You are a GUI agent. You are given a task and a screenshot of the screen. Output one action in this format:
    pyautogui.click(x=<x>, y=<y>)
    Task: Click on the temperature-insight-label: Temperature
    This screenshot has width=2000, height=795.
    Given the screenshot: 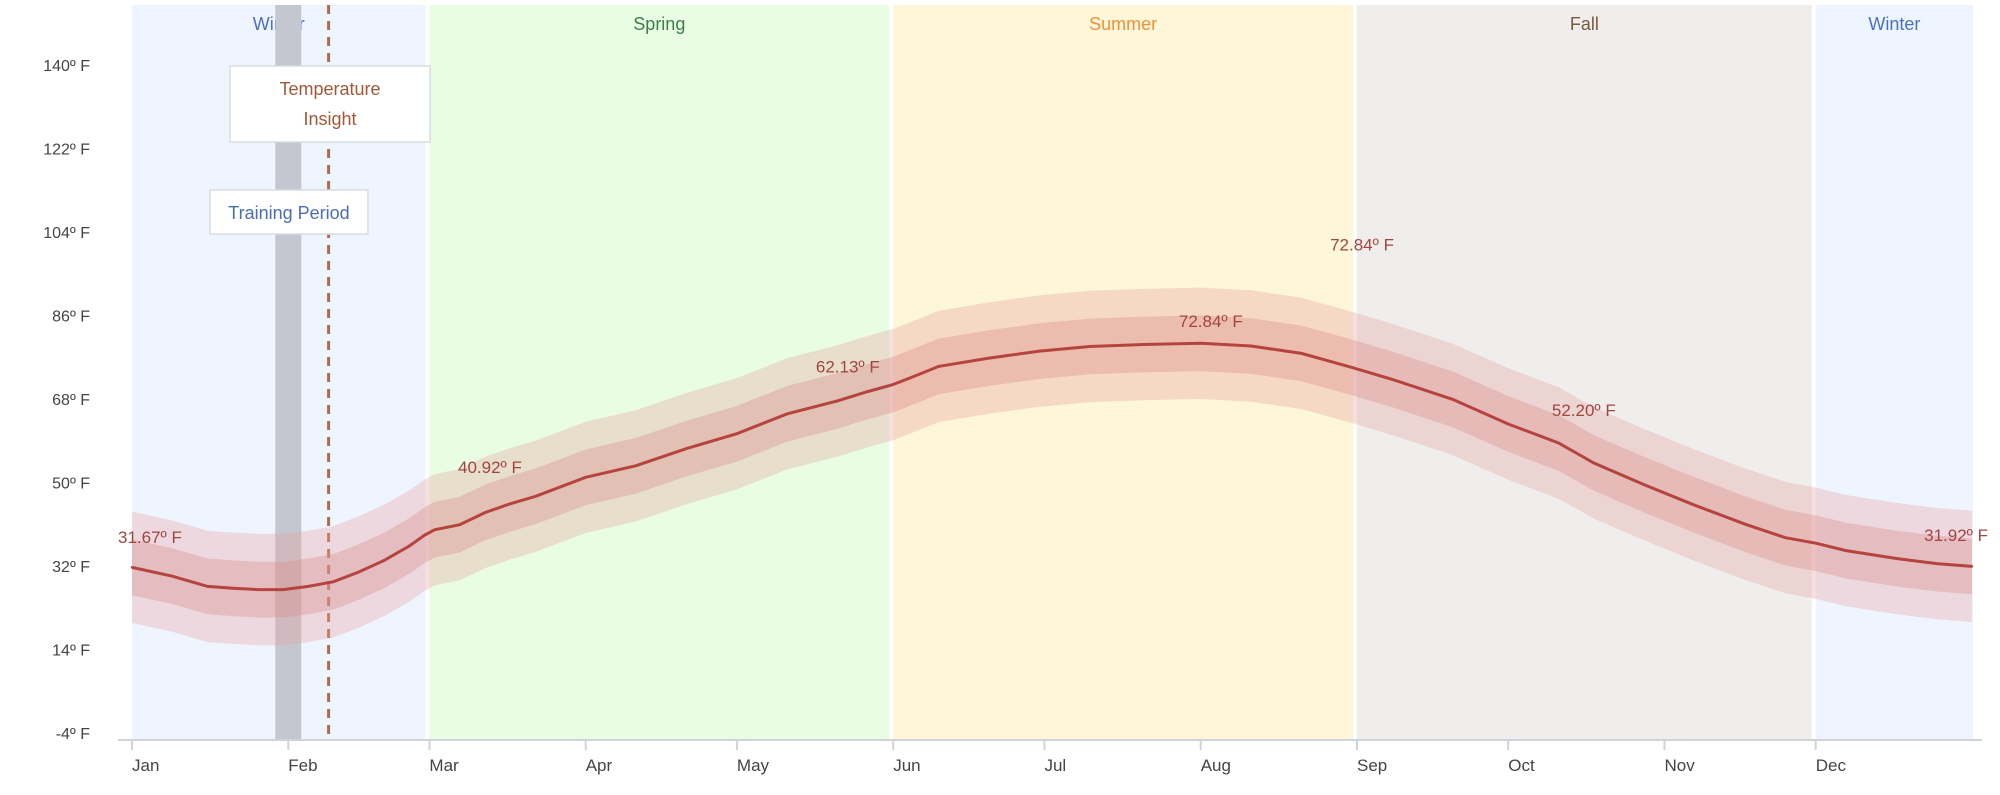 What is the action you would take?
    pyautogui.click(x=329, y=89)
    